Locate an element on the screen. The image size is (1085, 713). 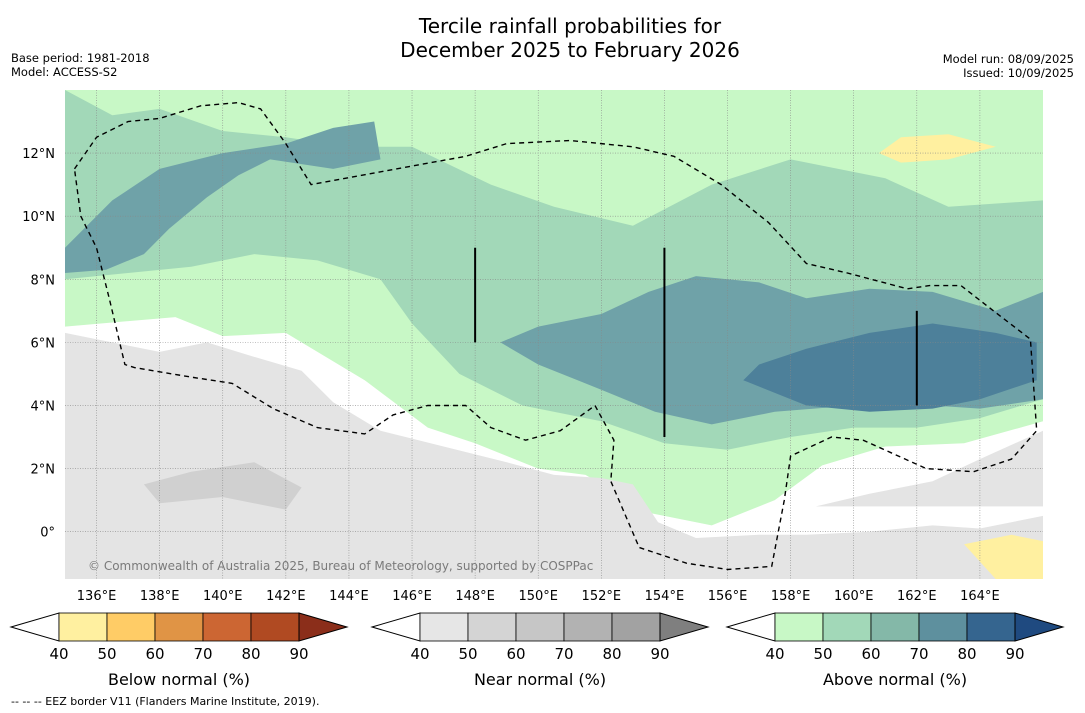
region-near-40-east is located at coordinates (929, 468).